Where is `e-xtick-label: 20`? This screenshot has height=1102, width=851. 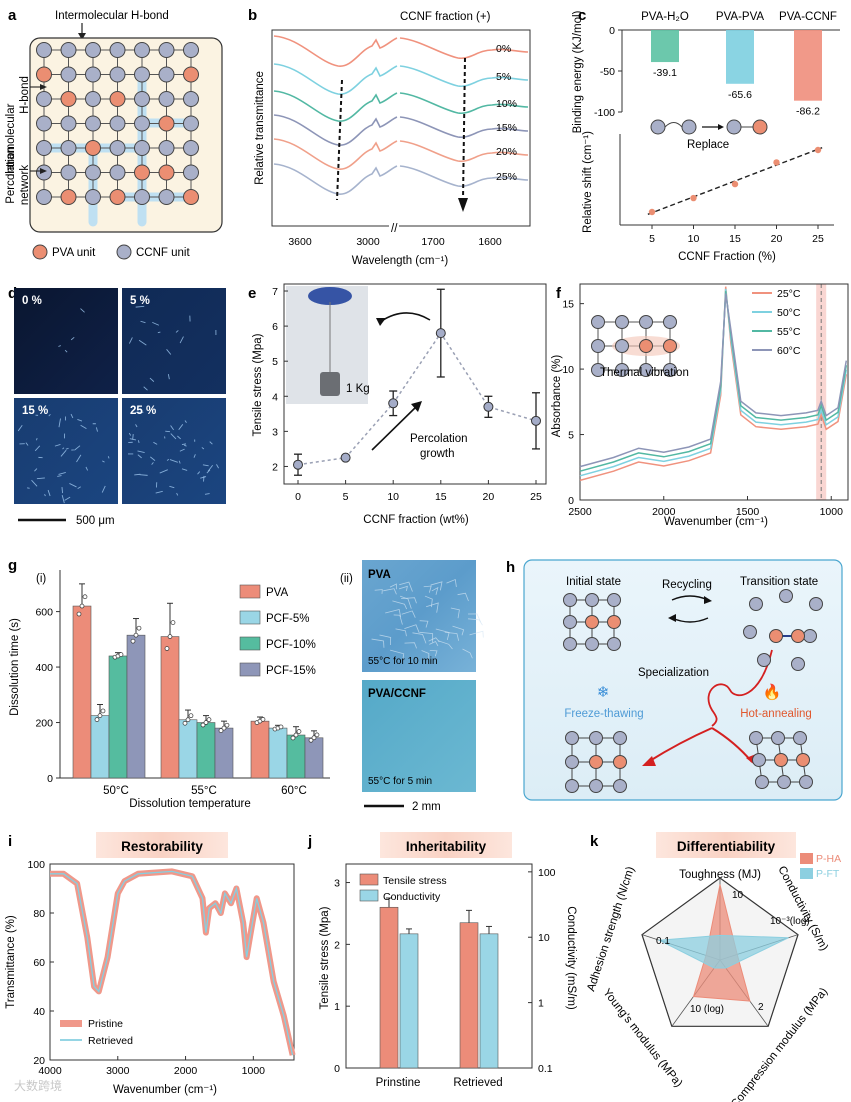
e-xtick-label: 20 is located at coordinates (489, 497).